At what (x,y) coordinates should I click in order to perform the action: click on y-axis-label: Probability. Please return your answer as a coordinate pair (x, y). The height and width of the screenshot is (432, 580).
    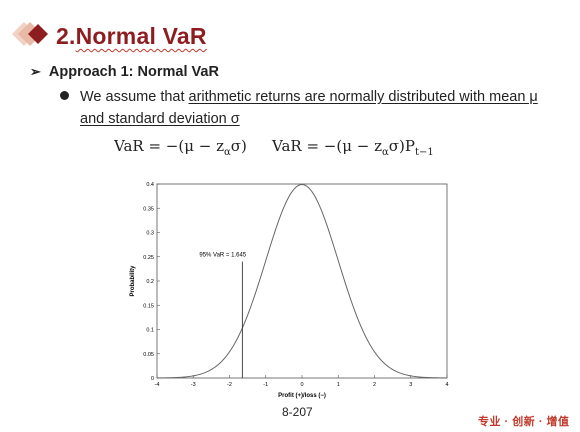
    Looking at the image, I should click on (133, 281).